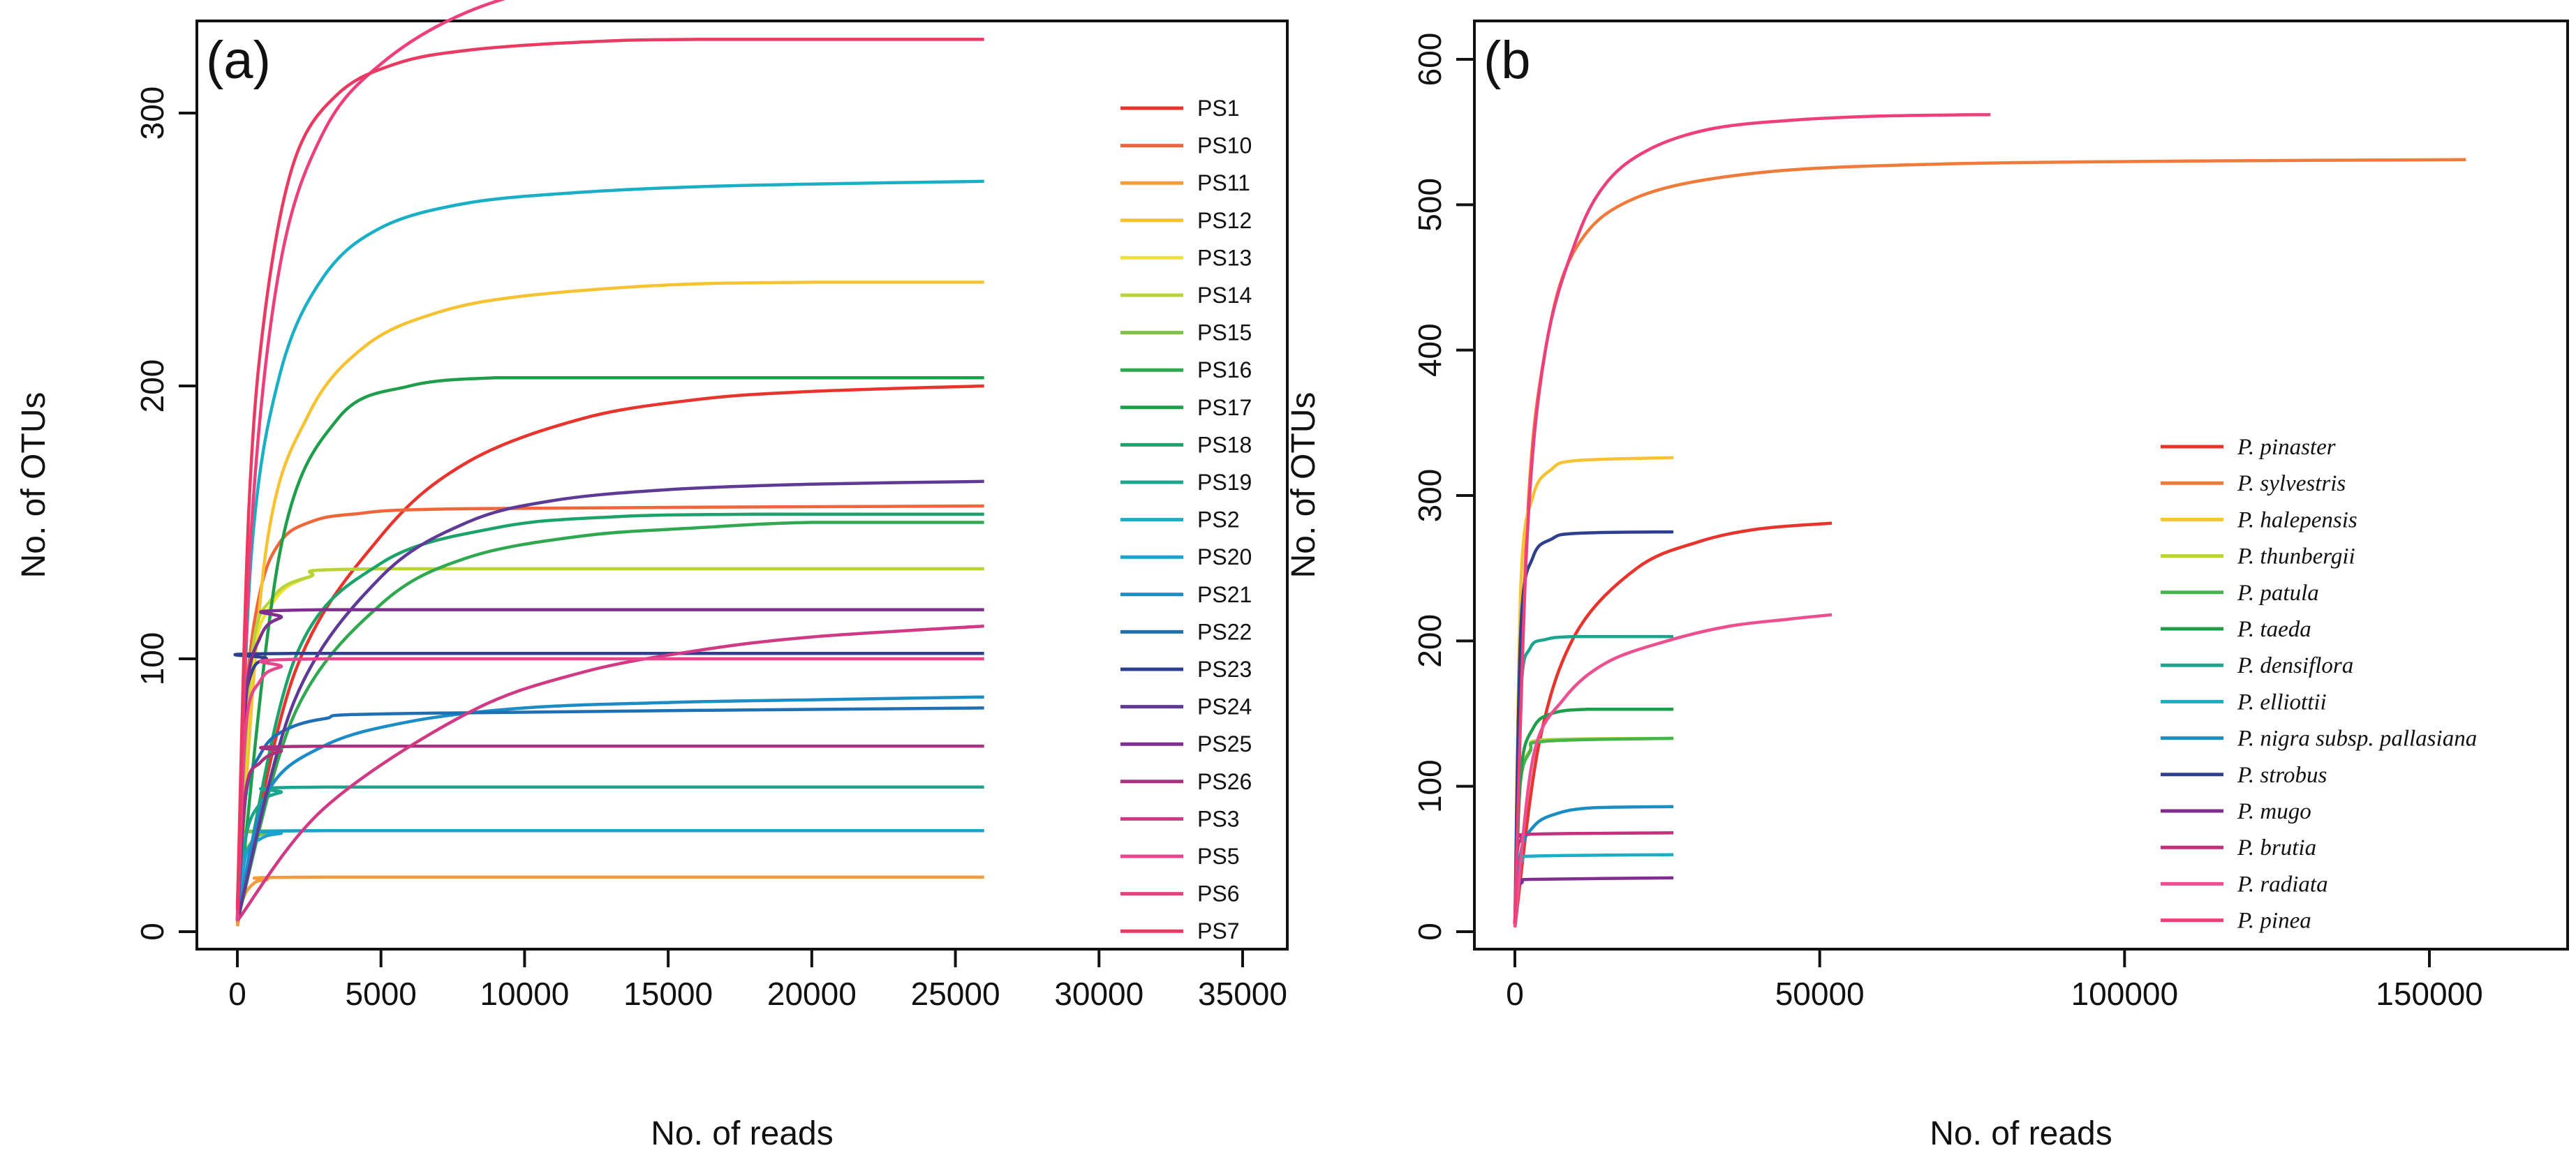 This screenshot has height=1162, width=2576. What do you see at coordinates (1242, 994) in the screenshot?
I see `panel-a-x-tick-label: 35000` at bounding box center [1242, 994].